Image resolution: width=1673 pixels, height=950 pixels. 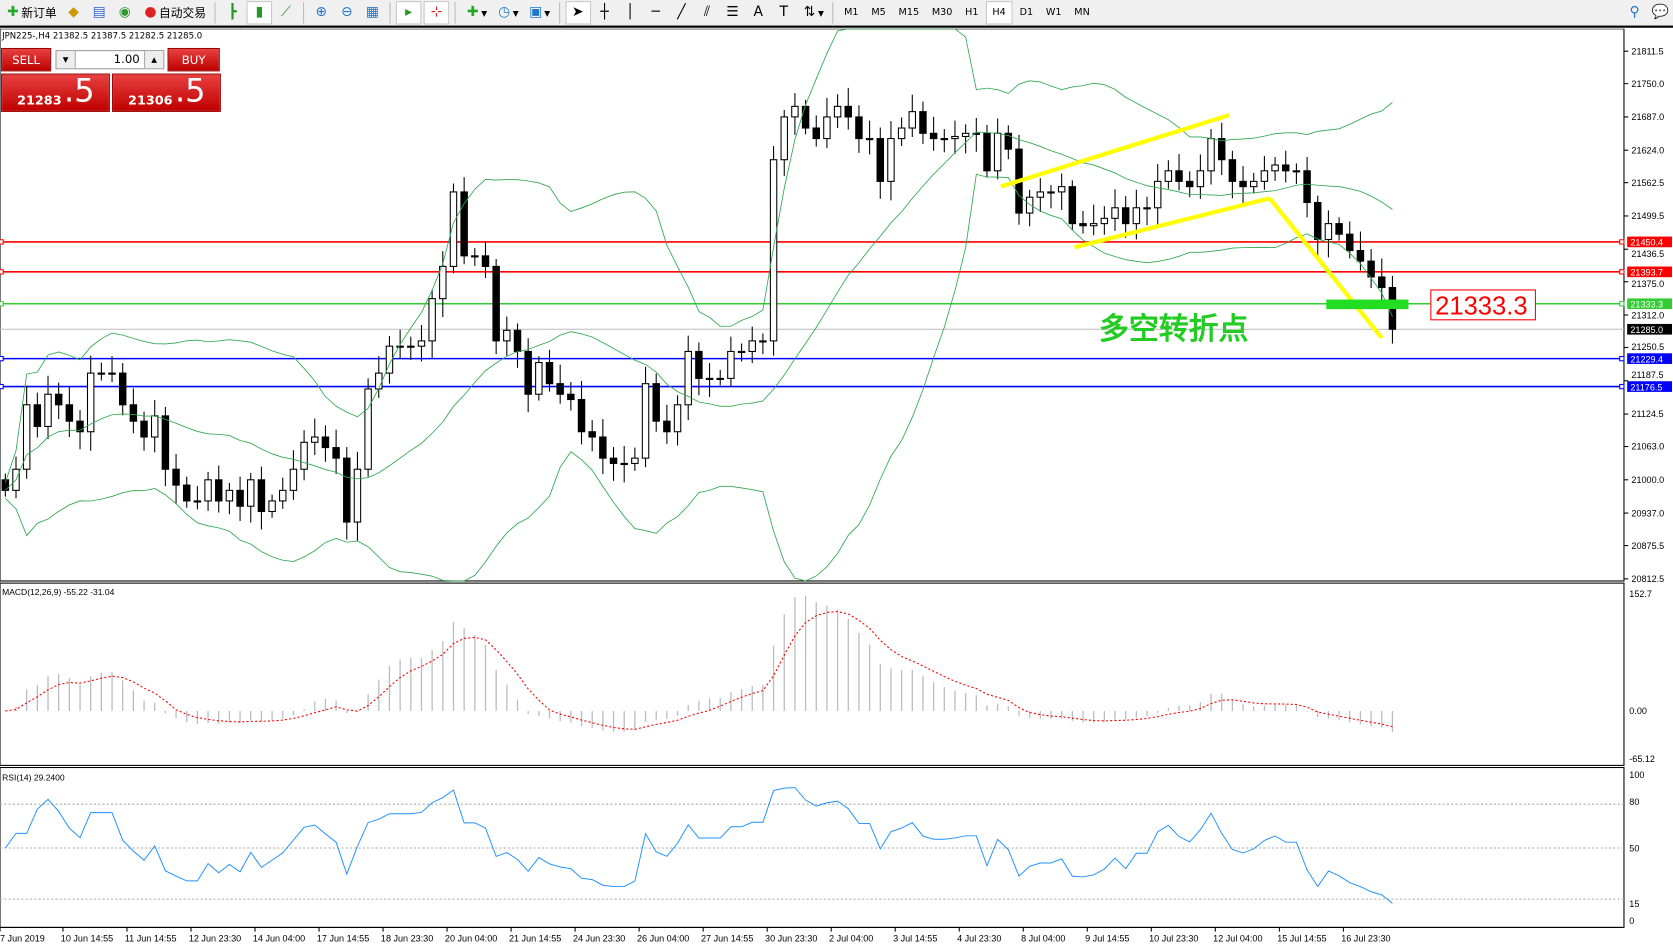 I want to click on timeframe-m5: M5, so click(x=878, y=13).